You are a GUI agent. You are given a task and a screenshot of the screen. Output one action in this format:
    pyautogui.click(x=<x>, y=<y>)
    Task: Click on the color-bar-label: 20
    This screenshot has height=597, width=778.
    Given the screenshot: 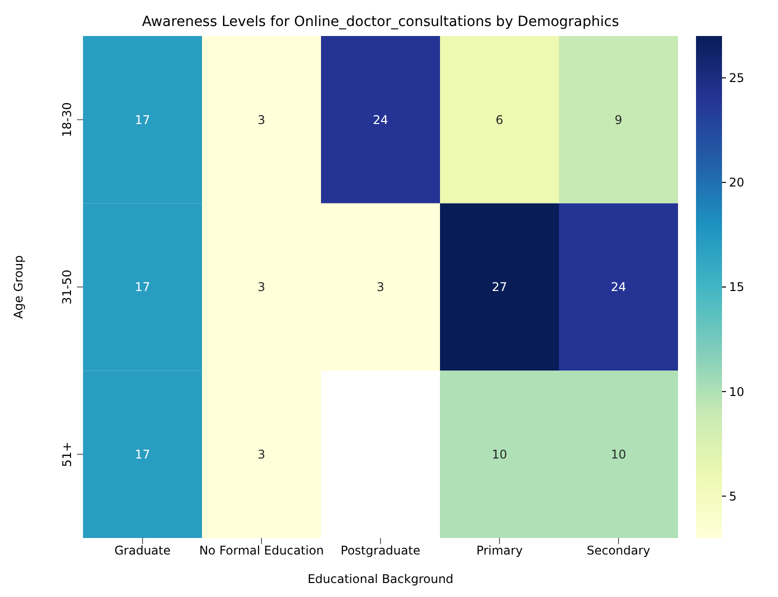 What is the action you would take?
    pyautogui.click(x=736, y=183)
    